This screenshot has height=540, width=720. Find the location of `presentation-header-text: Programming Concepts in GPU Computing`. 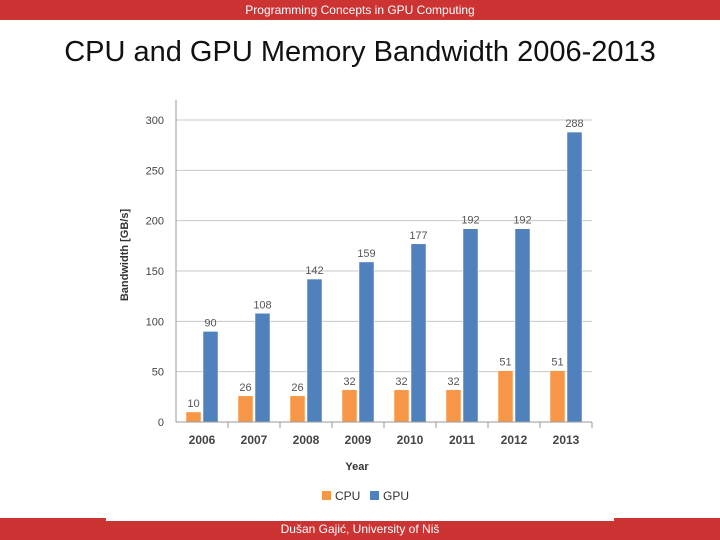

presentation-header-text: Programming Concepts in GPU Computing is located at coordinates (360, 10).